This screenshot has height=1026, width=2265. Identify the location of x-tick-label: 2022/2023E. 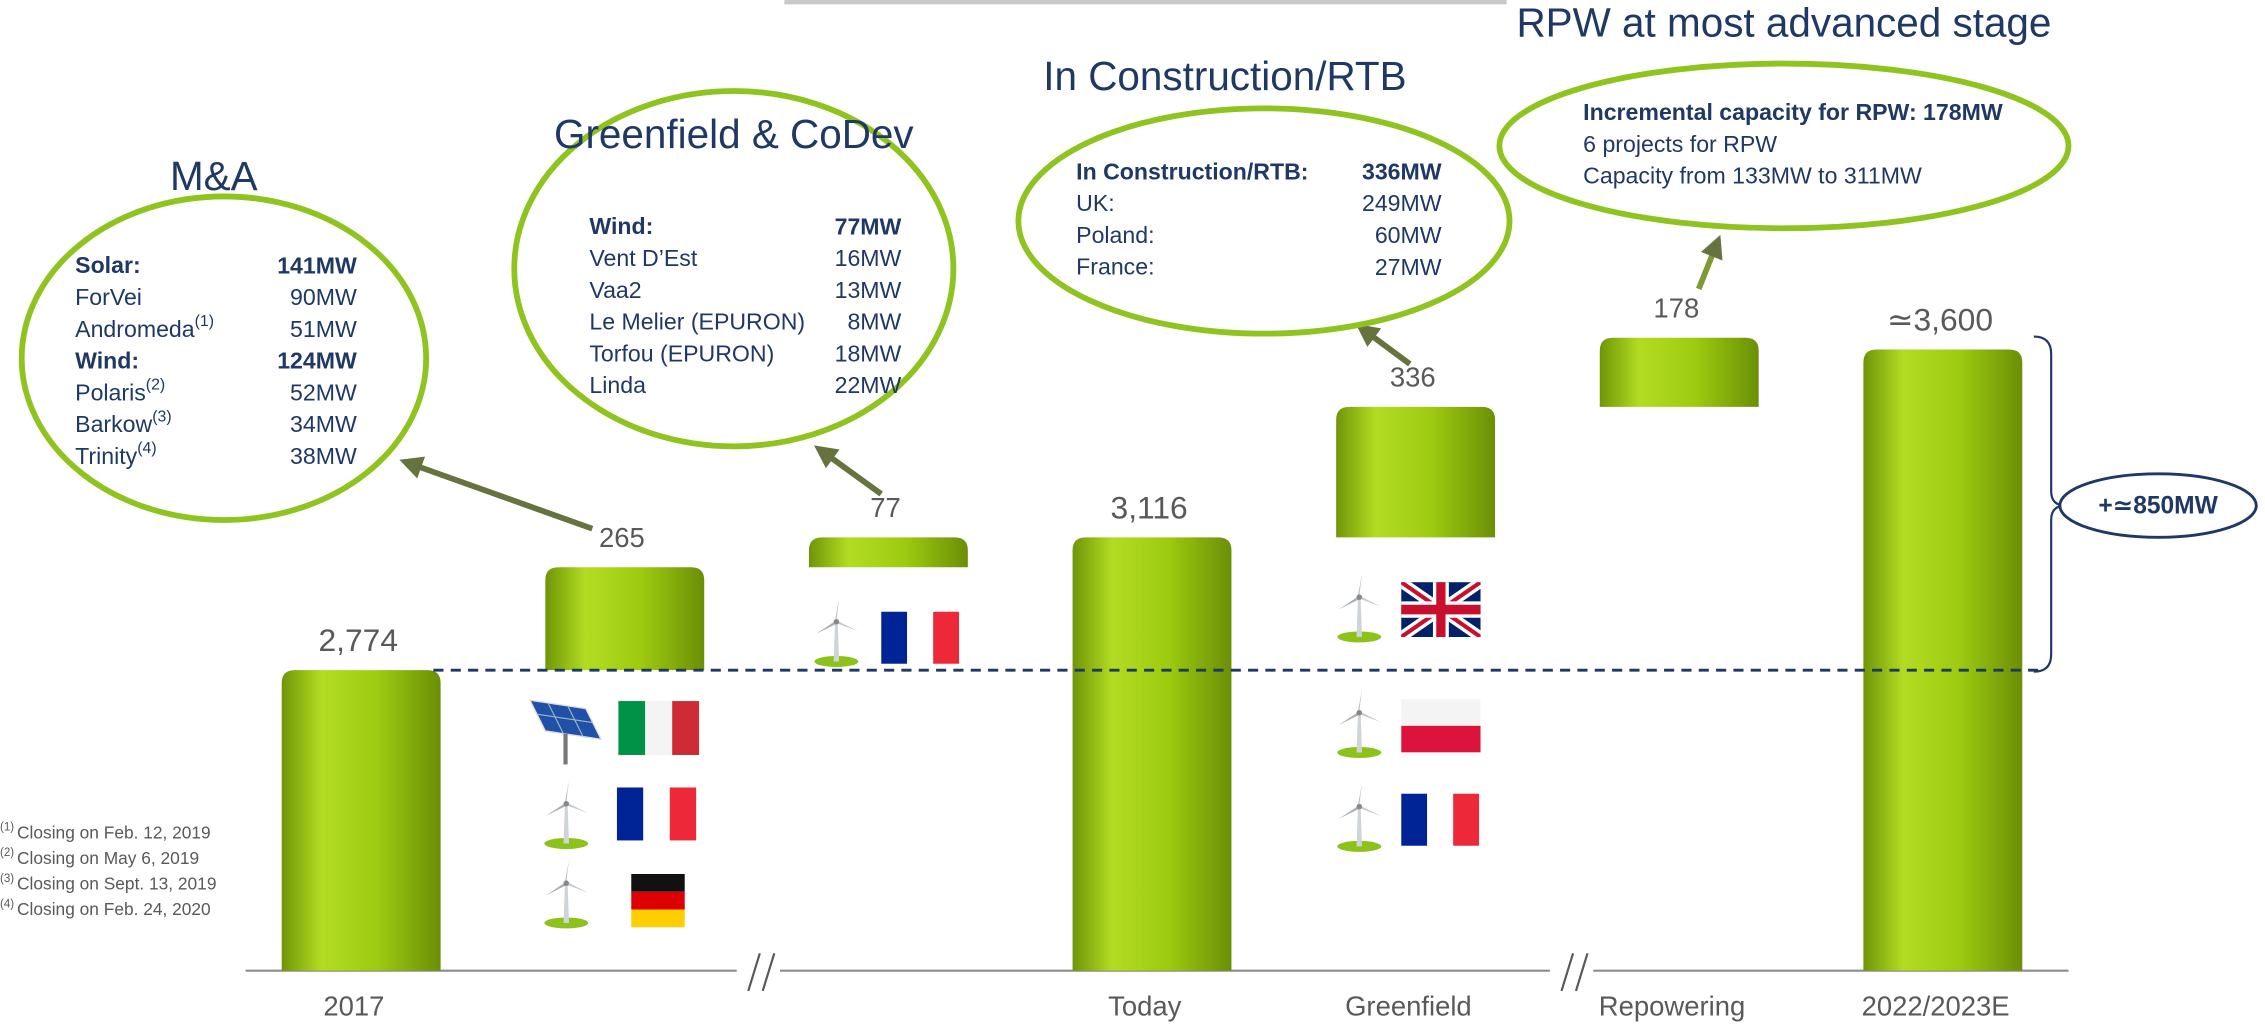
(1936, 1005).